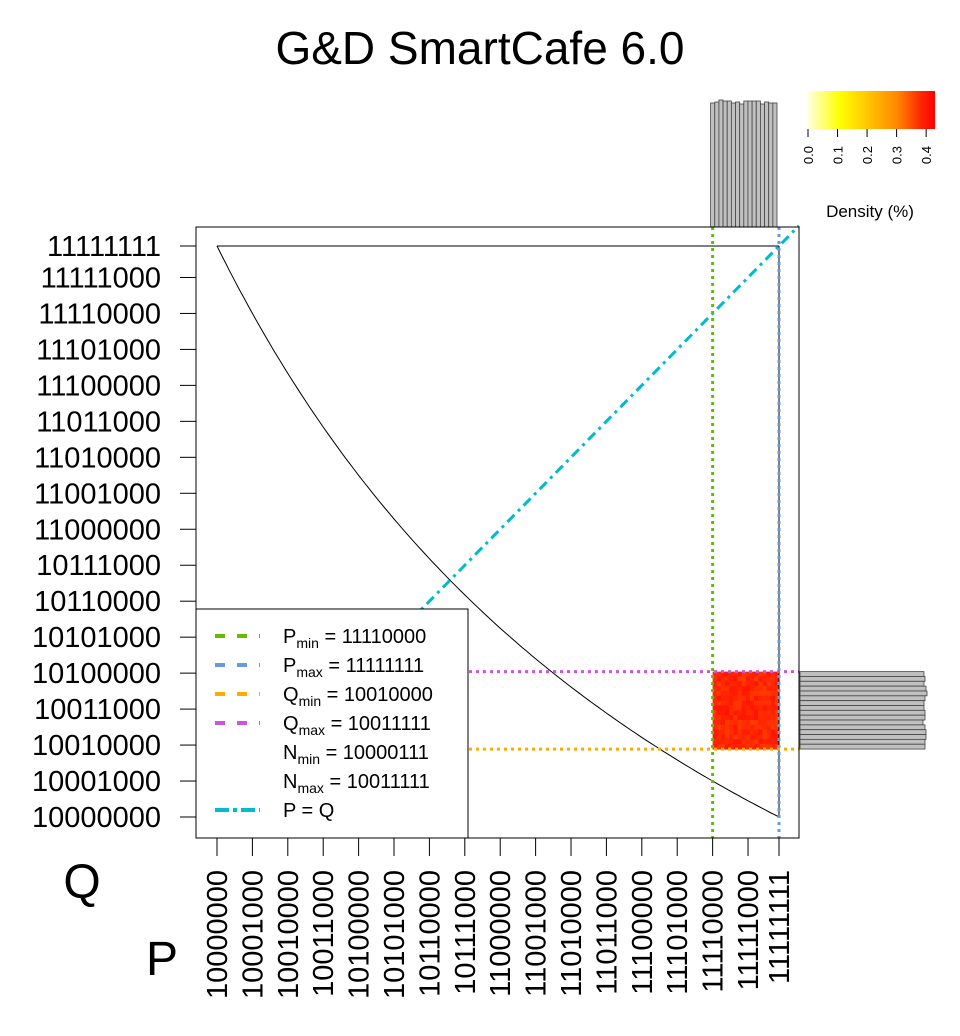  What do you see at coordinates (572, 933) in the screenshot?
I see `x-tick-label: 11010000` at bounding box center [572, 933].